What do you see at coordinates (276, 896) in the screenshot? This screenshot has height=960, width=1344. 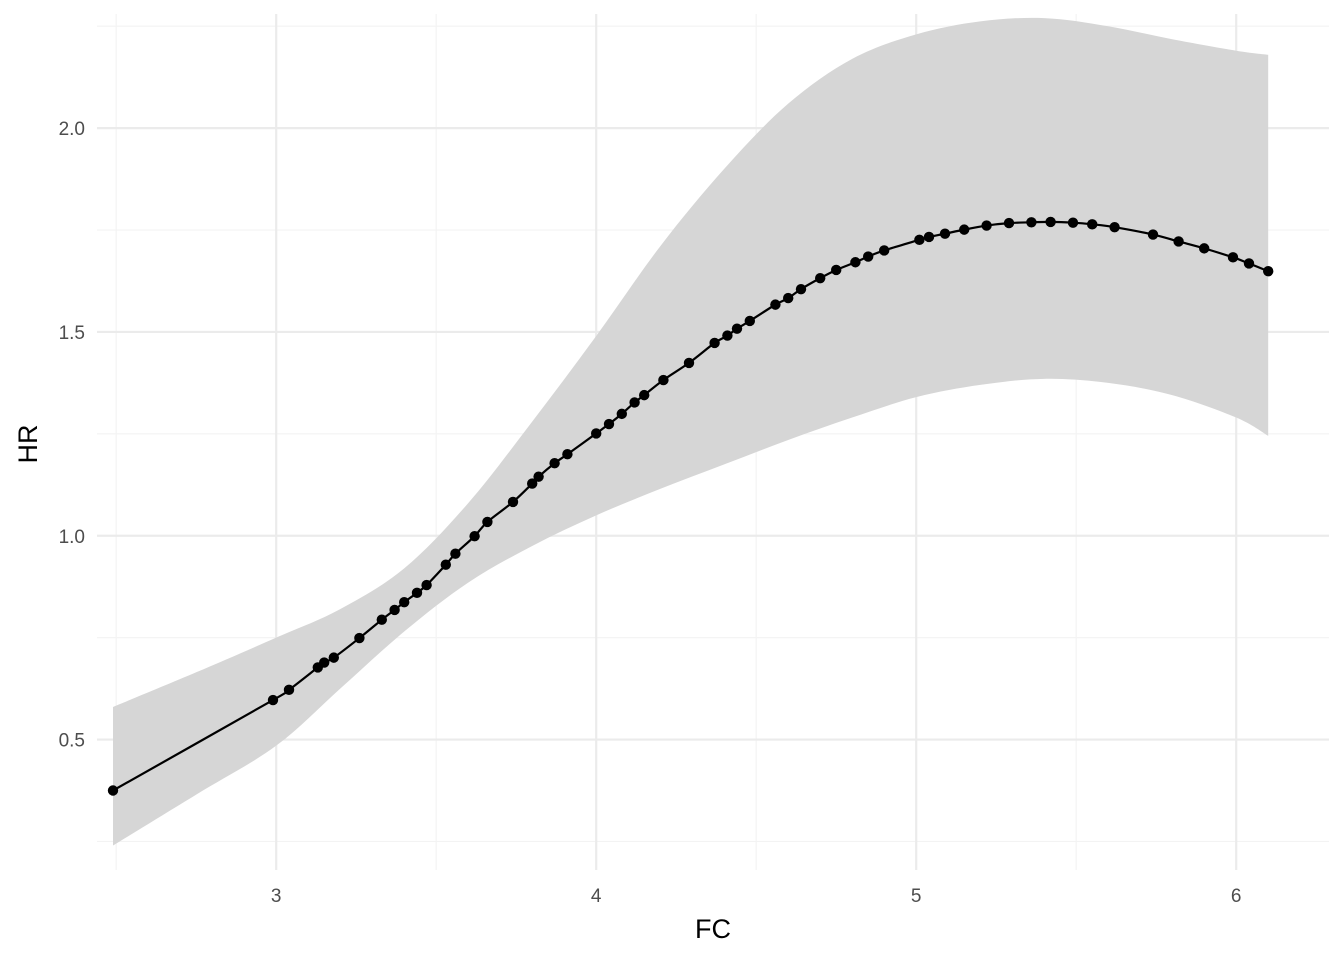 I see `x-tick-label: 3` at bounding box center [276, 896].